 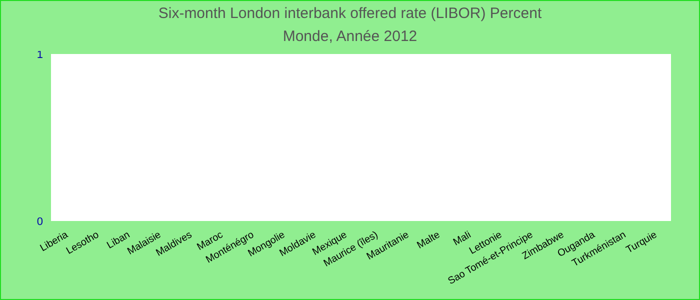 I want to click on y-tick-label: 0, so click(x=39, y=222).